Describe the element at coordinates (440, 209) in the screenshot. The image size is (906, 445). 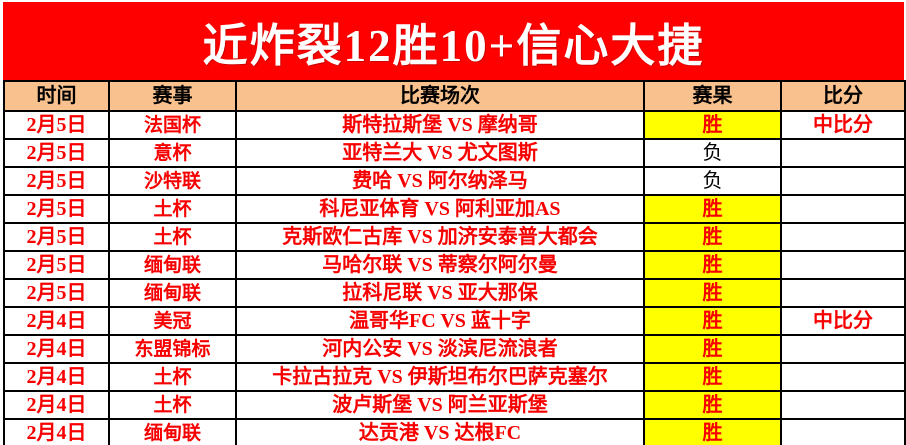
I see `match-cell: 科尼亚体育 VS 阿利亚加AS` at that location.